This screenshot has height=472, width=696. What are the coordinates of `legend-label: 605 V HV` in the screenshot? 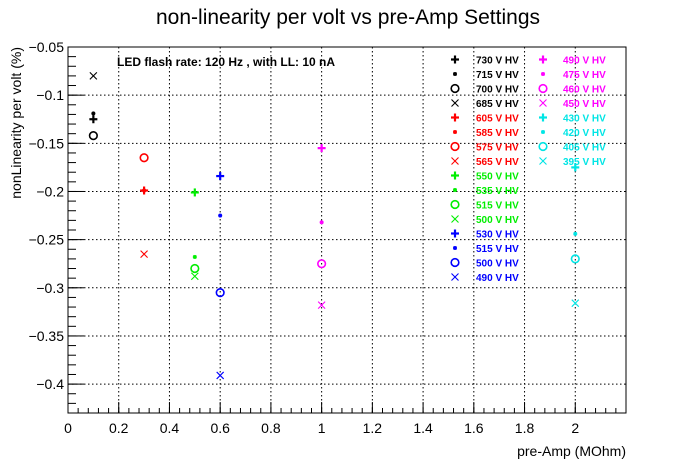 It's located at (497, 119).